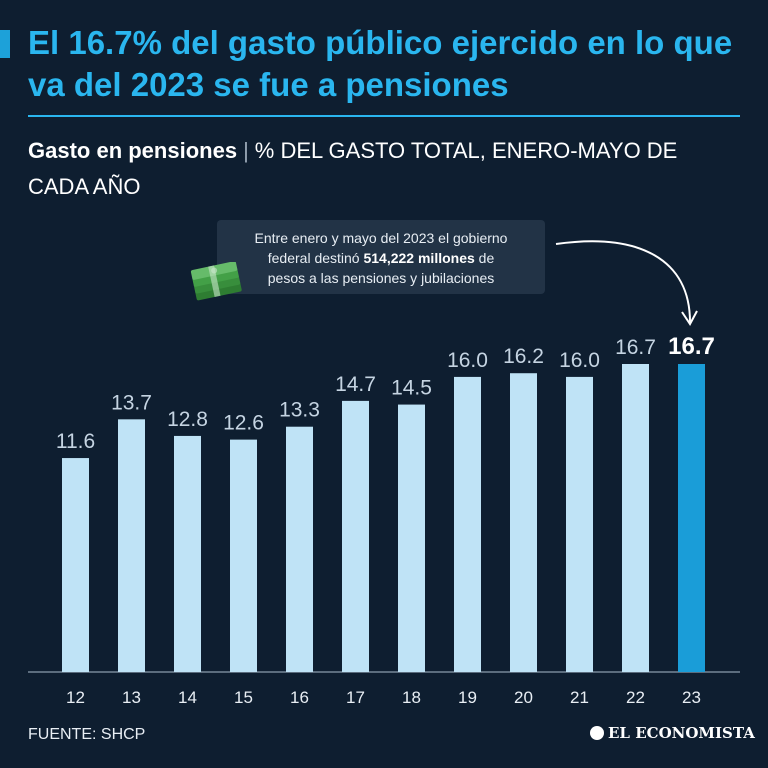 Image resolution: width=768 pixels, height=768 pixels. Describe the element at coordinates (355, 697) in the screenshot. I see `x-tick-17: 17` at that location.